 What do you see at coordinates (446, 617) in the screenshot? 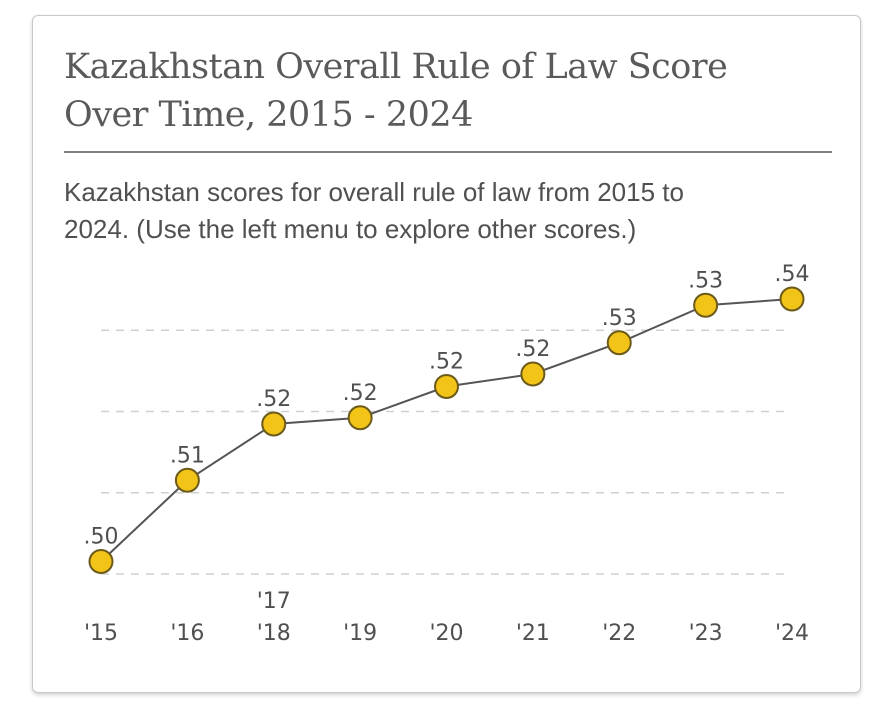
I see `x-axis-ticks: '15 '16 '18 '17 '19 '20 '21 '22 '23 '24` at bounding box center [446, 617].